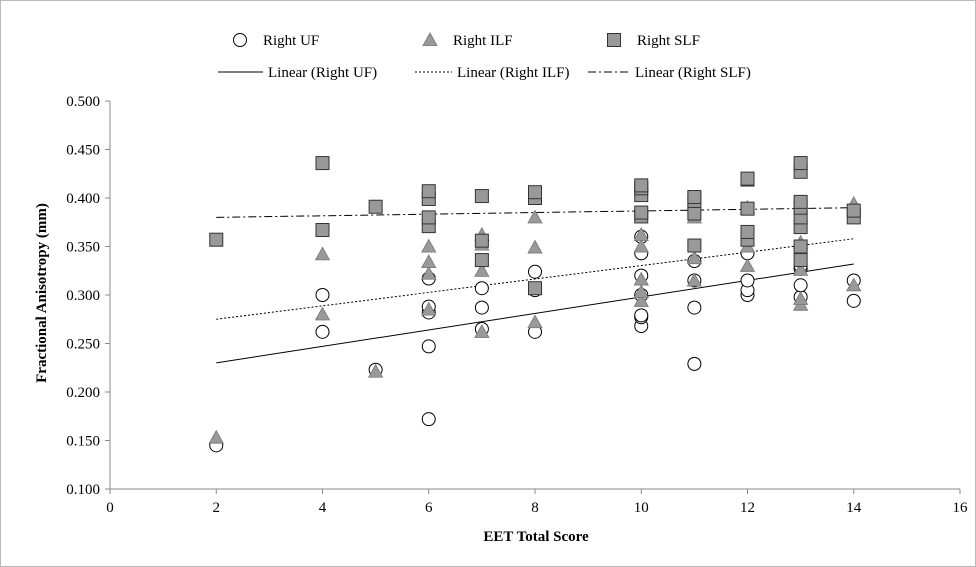  I want to click on x-tick-label: 0, so click(110, 508).